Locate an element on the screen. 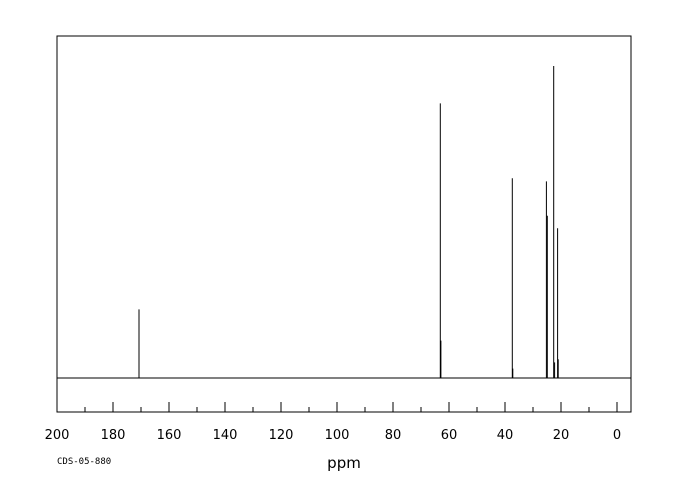  x-tick-label: 180 is located at coordinates (113, 435).